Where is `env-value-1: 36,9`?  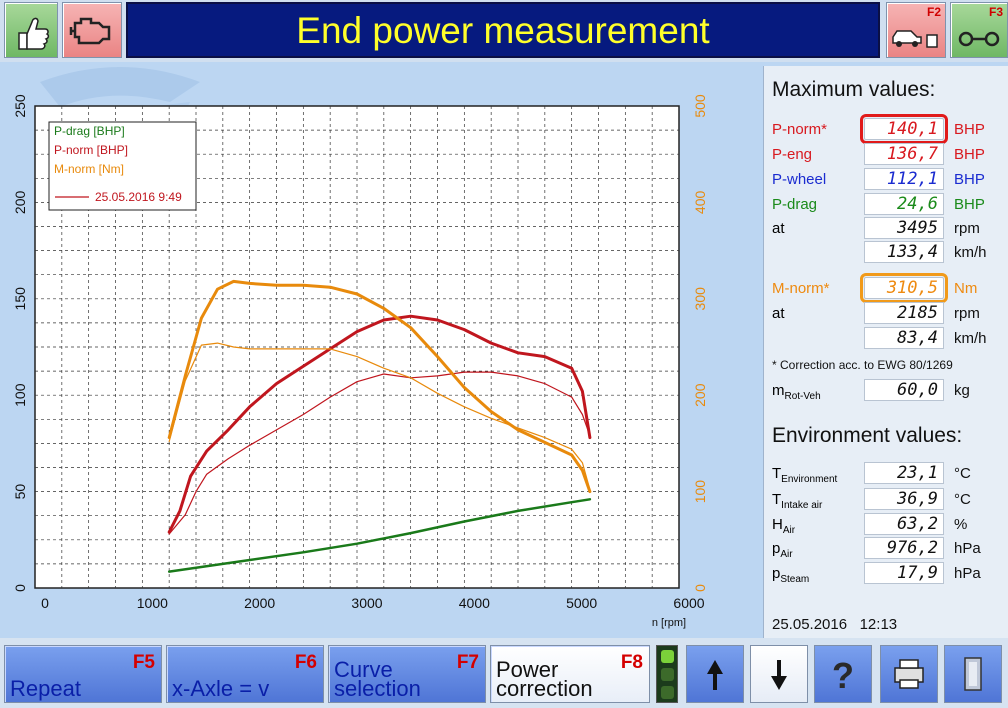
env-value-1: 36,9 is located at coordinates (904, 499).